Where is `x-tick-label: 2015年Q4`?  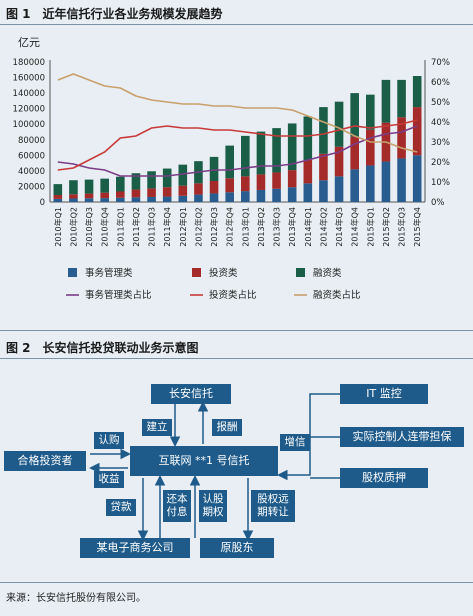 x-tick-label: 2015年Q4 is located at coordinates (417, 227).